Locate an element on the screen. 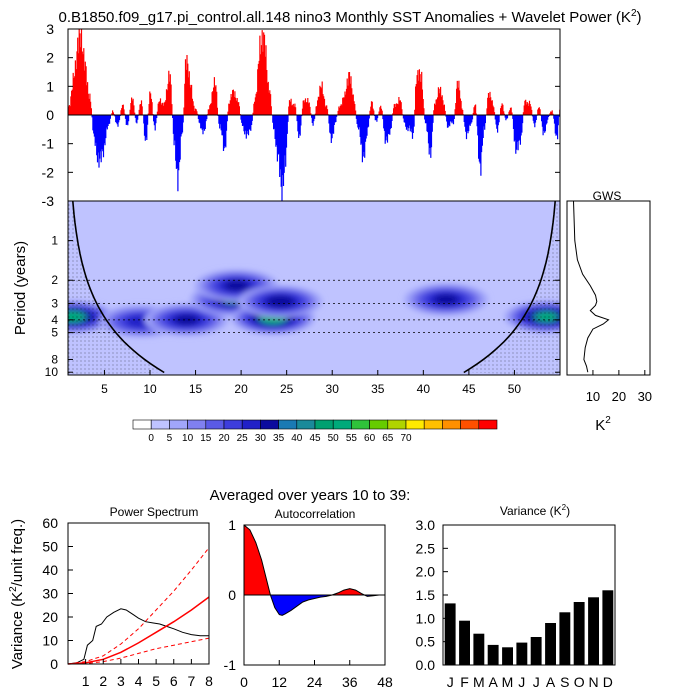  ps-series-upper-bound is located at coordinates (138, 606).